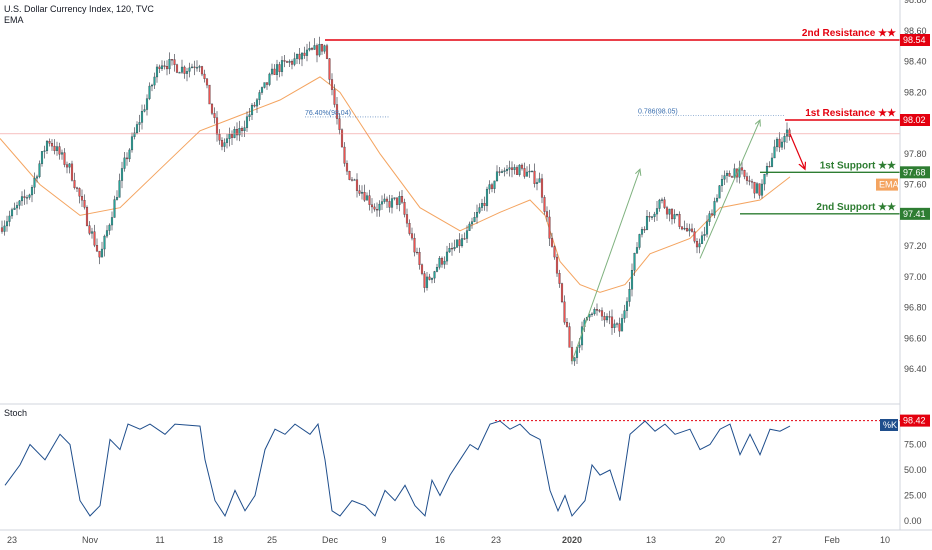 The image size is (932, 550). I want to click on resistance-tag: 98.54, so click(915, 40).